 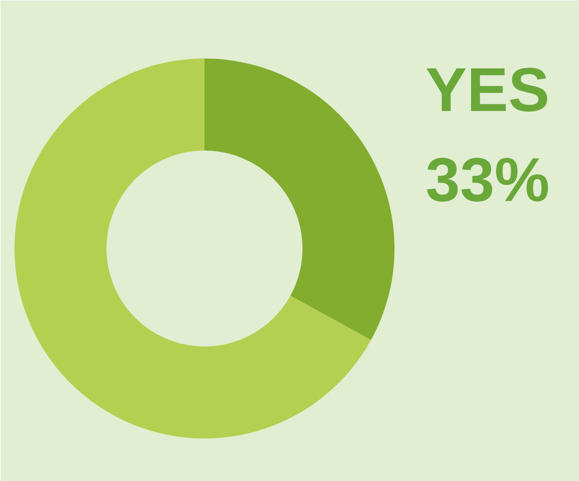 What do you see at coordinates (488, 180) in the screenshot?
I see `data-label: 33%` at bounding box center [488, 180].